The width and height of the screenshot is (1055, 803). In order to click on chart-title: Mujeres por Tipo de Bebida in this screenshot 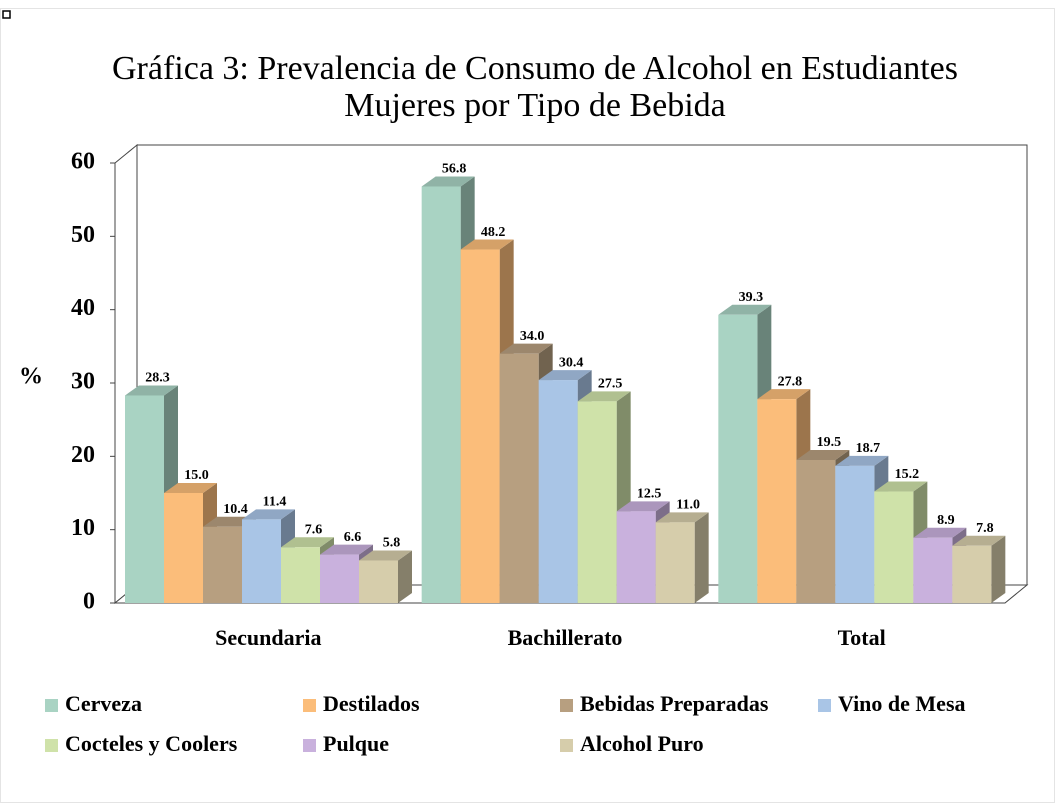, I will do `click(535, 105)`.